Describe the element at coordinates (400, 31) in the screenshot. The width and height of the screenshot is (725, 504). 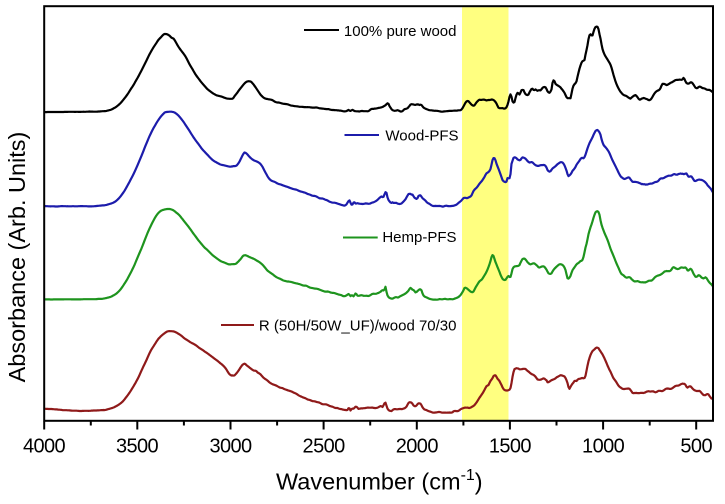
I see `svg-text: 100% pure wood` at that location.